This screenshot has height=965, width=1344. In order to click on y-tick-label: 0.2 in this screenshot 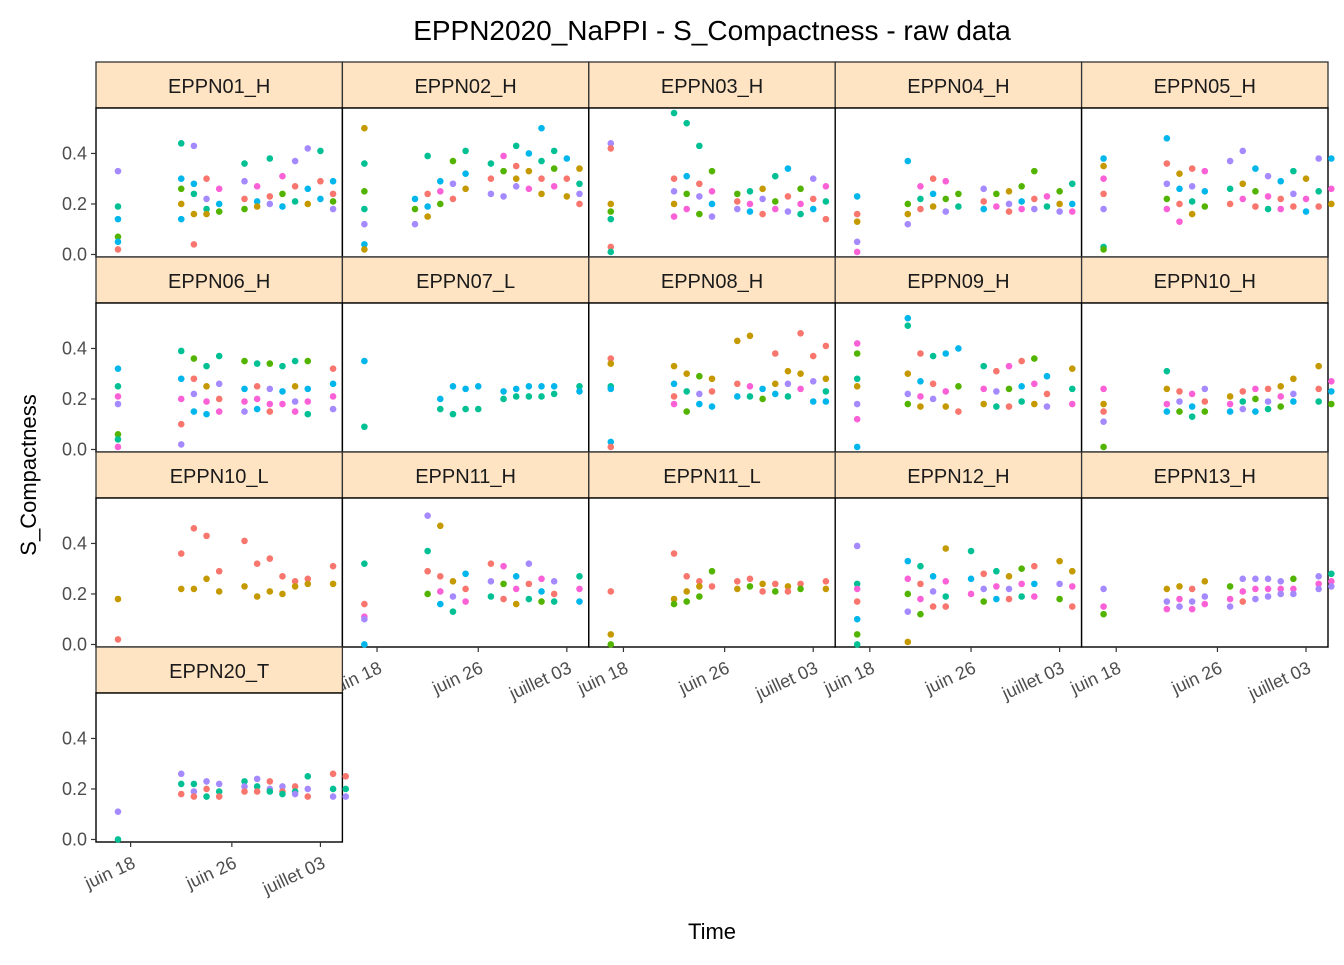, I will do `click(74, 204)`.